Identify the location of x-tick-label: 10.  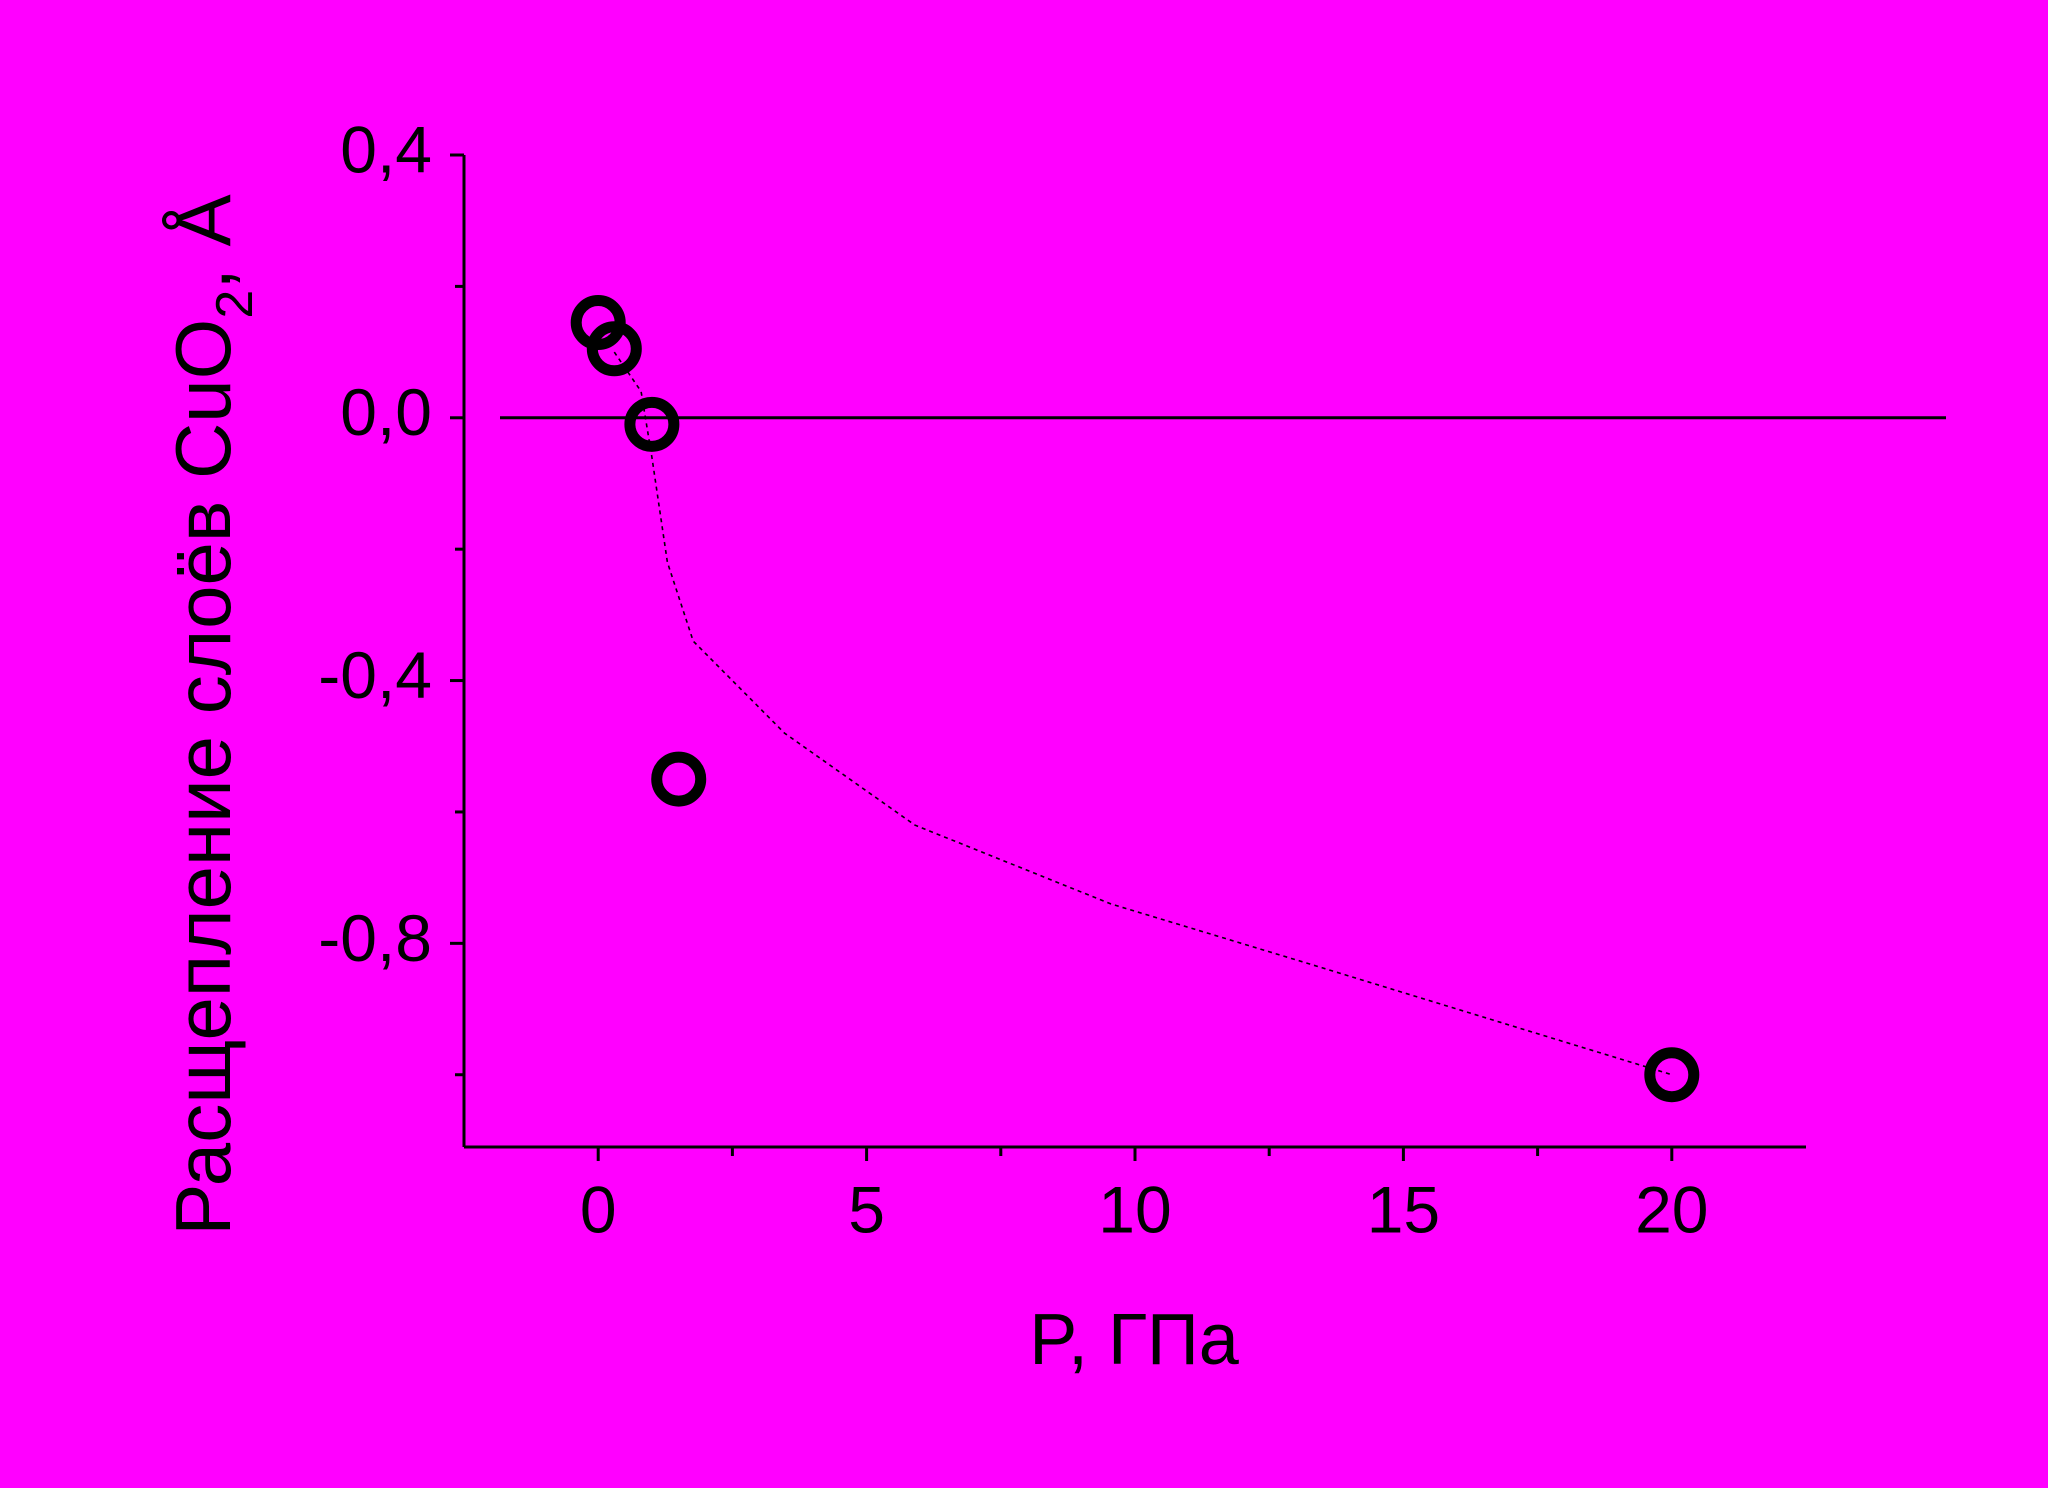
(1134, 1209).